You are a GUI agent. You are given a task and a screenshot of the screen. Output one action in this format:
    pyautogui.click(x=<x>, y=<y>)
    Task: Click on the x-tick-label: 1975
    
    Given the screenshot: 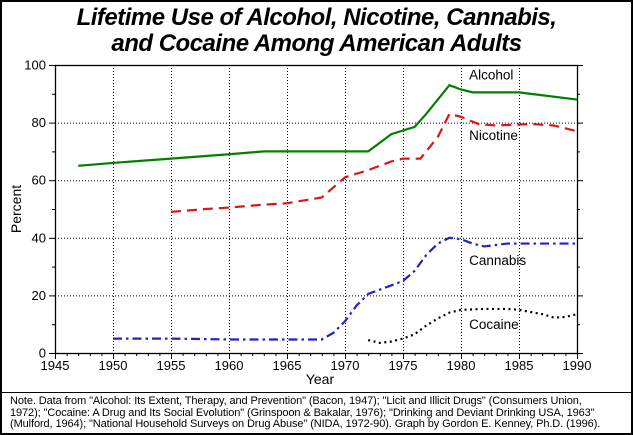 What is the action you would take?
    pyautogui.click(x=403, y=365)
    